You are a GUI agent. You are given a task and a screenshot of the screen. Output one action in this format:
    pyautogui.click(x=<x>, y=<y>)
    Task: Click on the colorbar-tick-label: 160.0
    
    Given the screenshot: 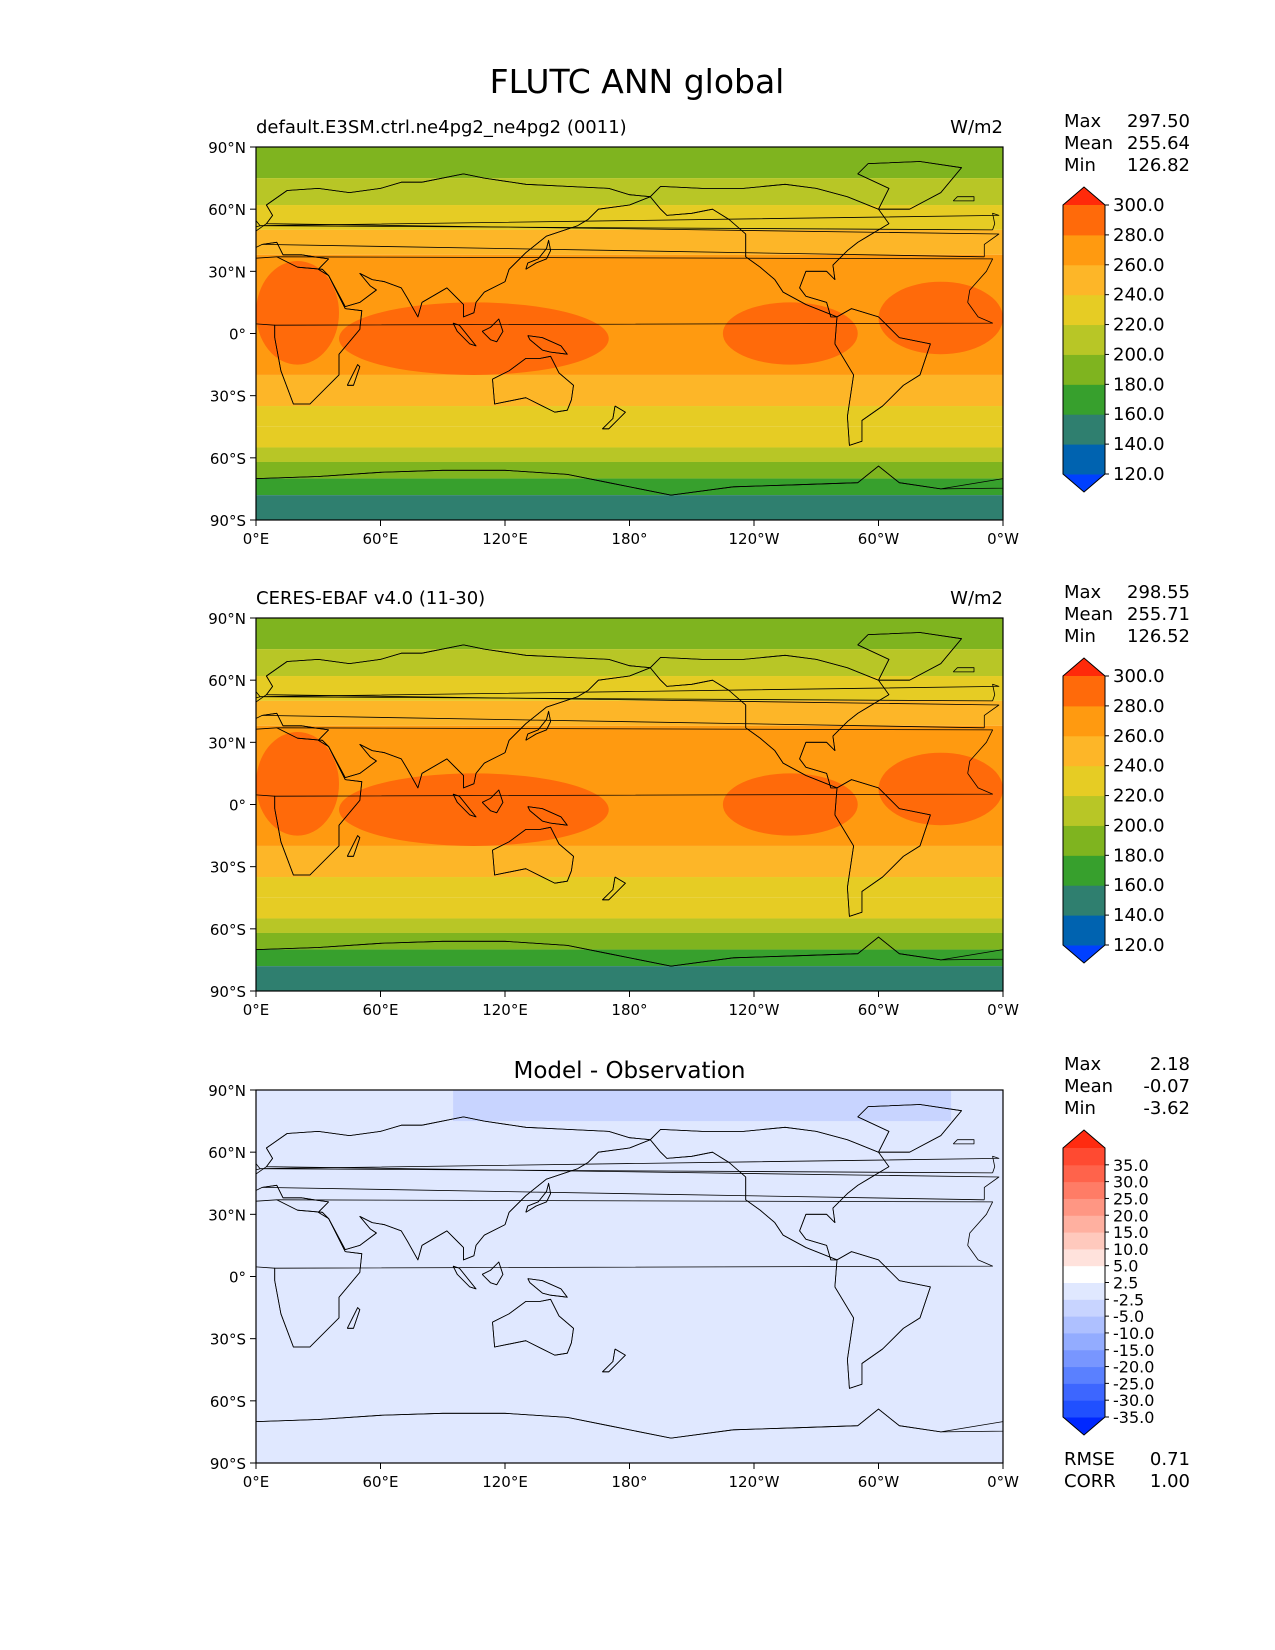 What is the action you would take?
    pyautogui.click(x=1139, y=414)
    